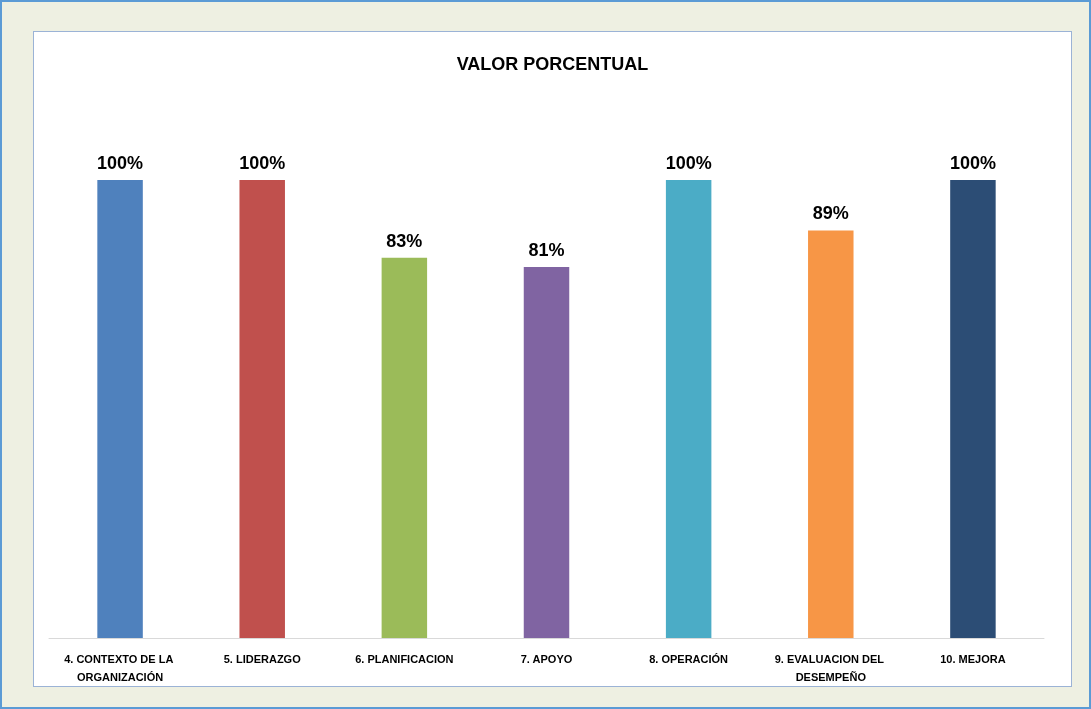 The width and height of the screenshot is (1091, 709). What do you see at coordinates (262, 659) in the screenshot?
I see `x-tick-label: 5. LIDERAZGO` at bounding box center [262, 659].